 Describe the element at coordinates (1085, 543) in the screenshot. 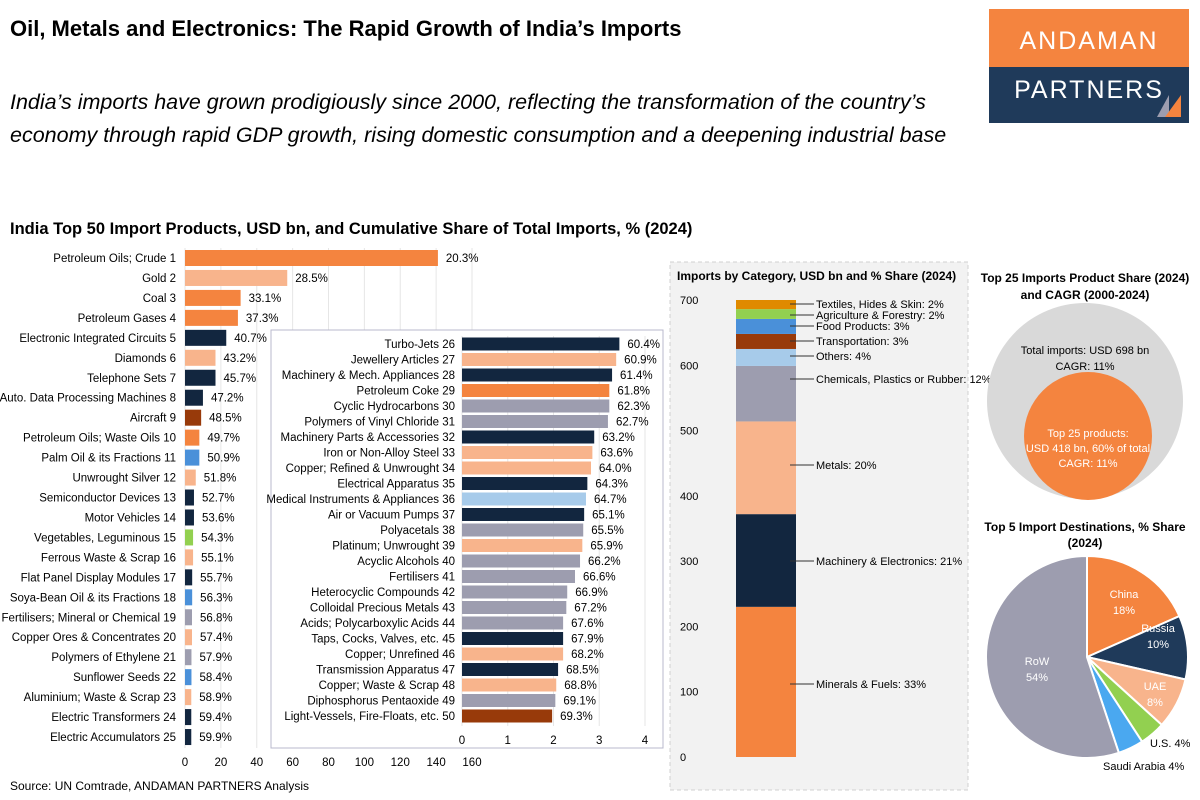

I see `pie-title-line-2: (2024)` at that location.